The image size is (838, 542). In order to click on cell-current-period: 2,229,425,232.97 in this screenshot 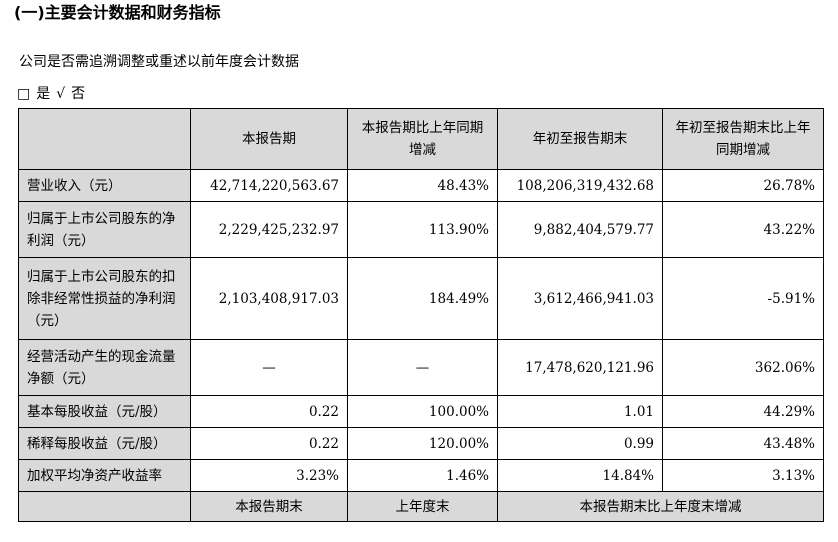, I will do `click(269, 229)`.